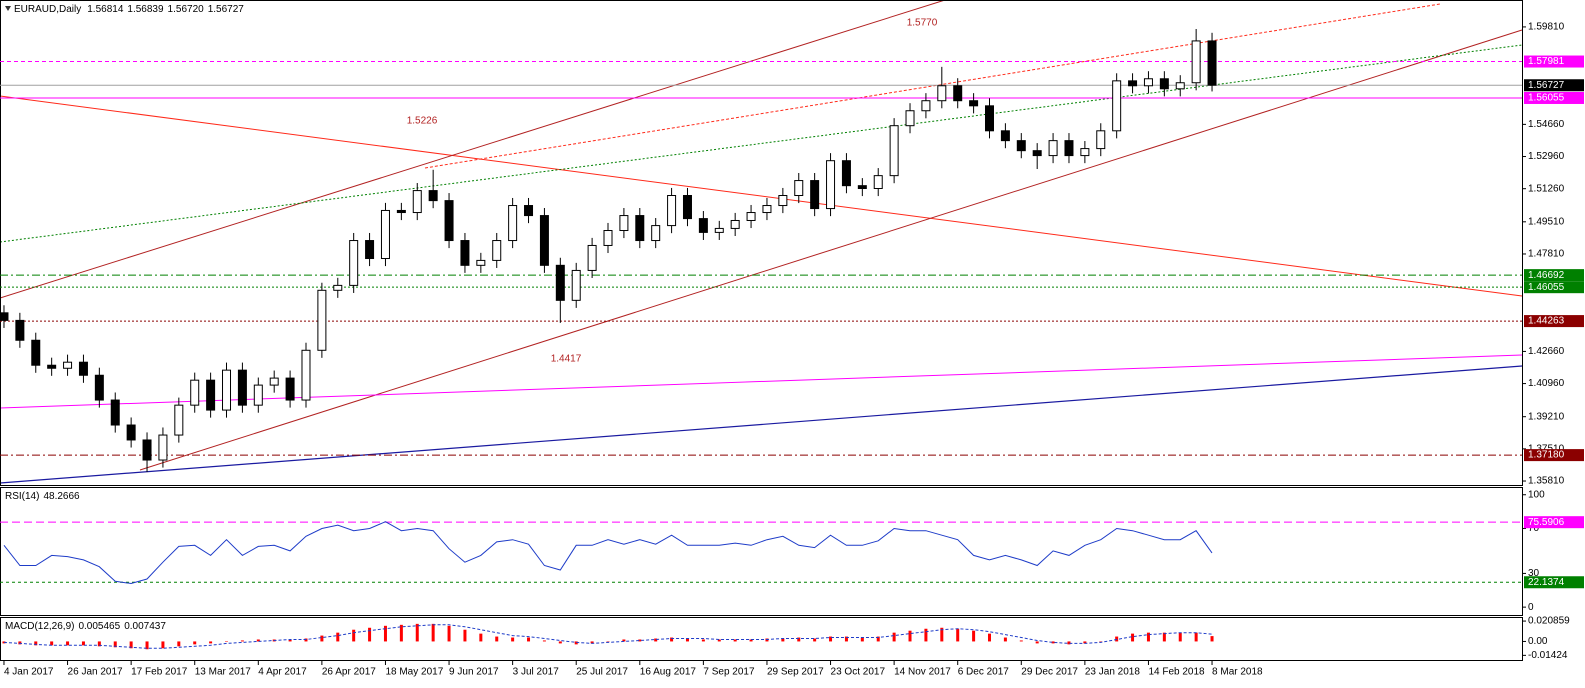 This screenshot has width=1585, height=688. What do you see at coordinates (129, 9) in the screenshot?
I see `main-title: EURAUD,Daily 1.56814 1.56839 1.56720 1.56727` at bounding box center [129, 9].